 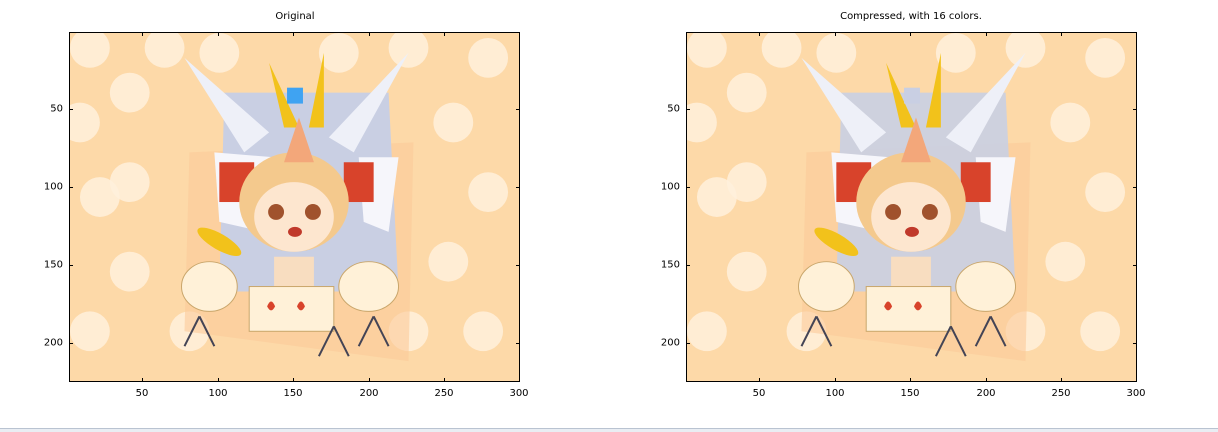 What do you see at coordinates (294, 217) in the screenshot?
I see `face` at bounding box center [294, 217].